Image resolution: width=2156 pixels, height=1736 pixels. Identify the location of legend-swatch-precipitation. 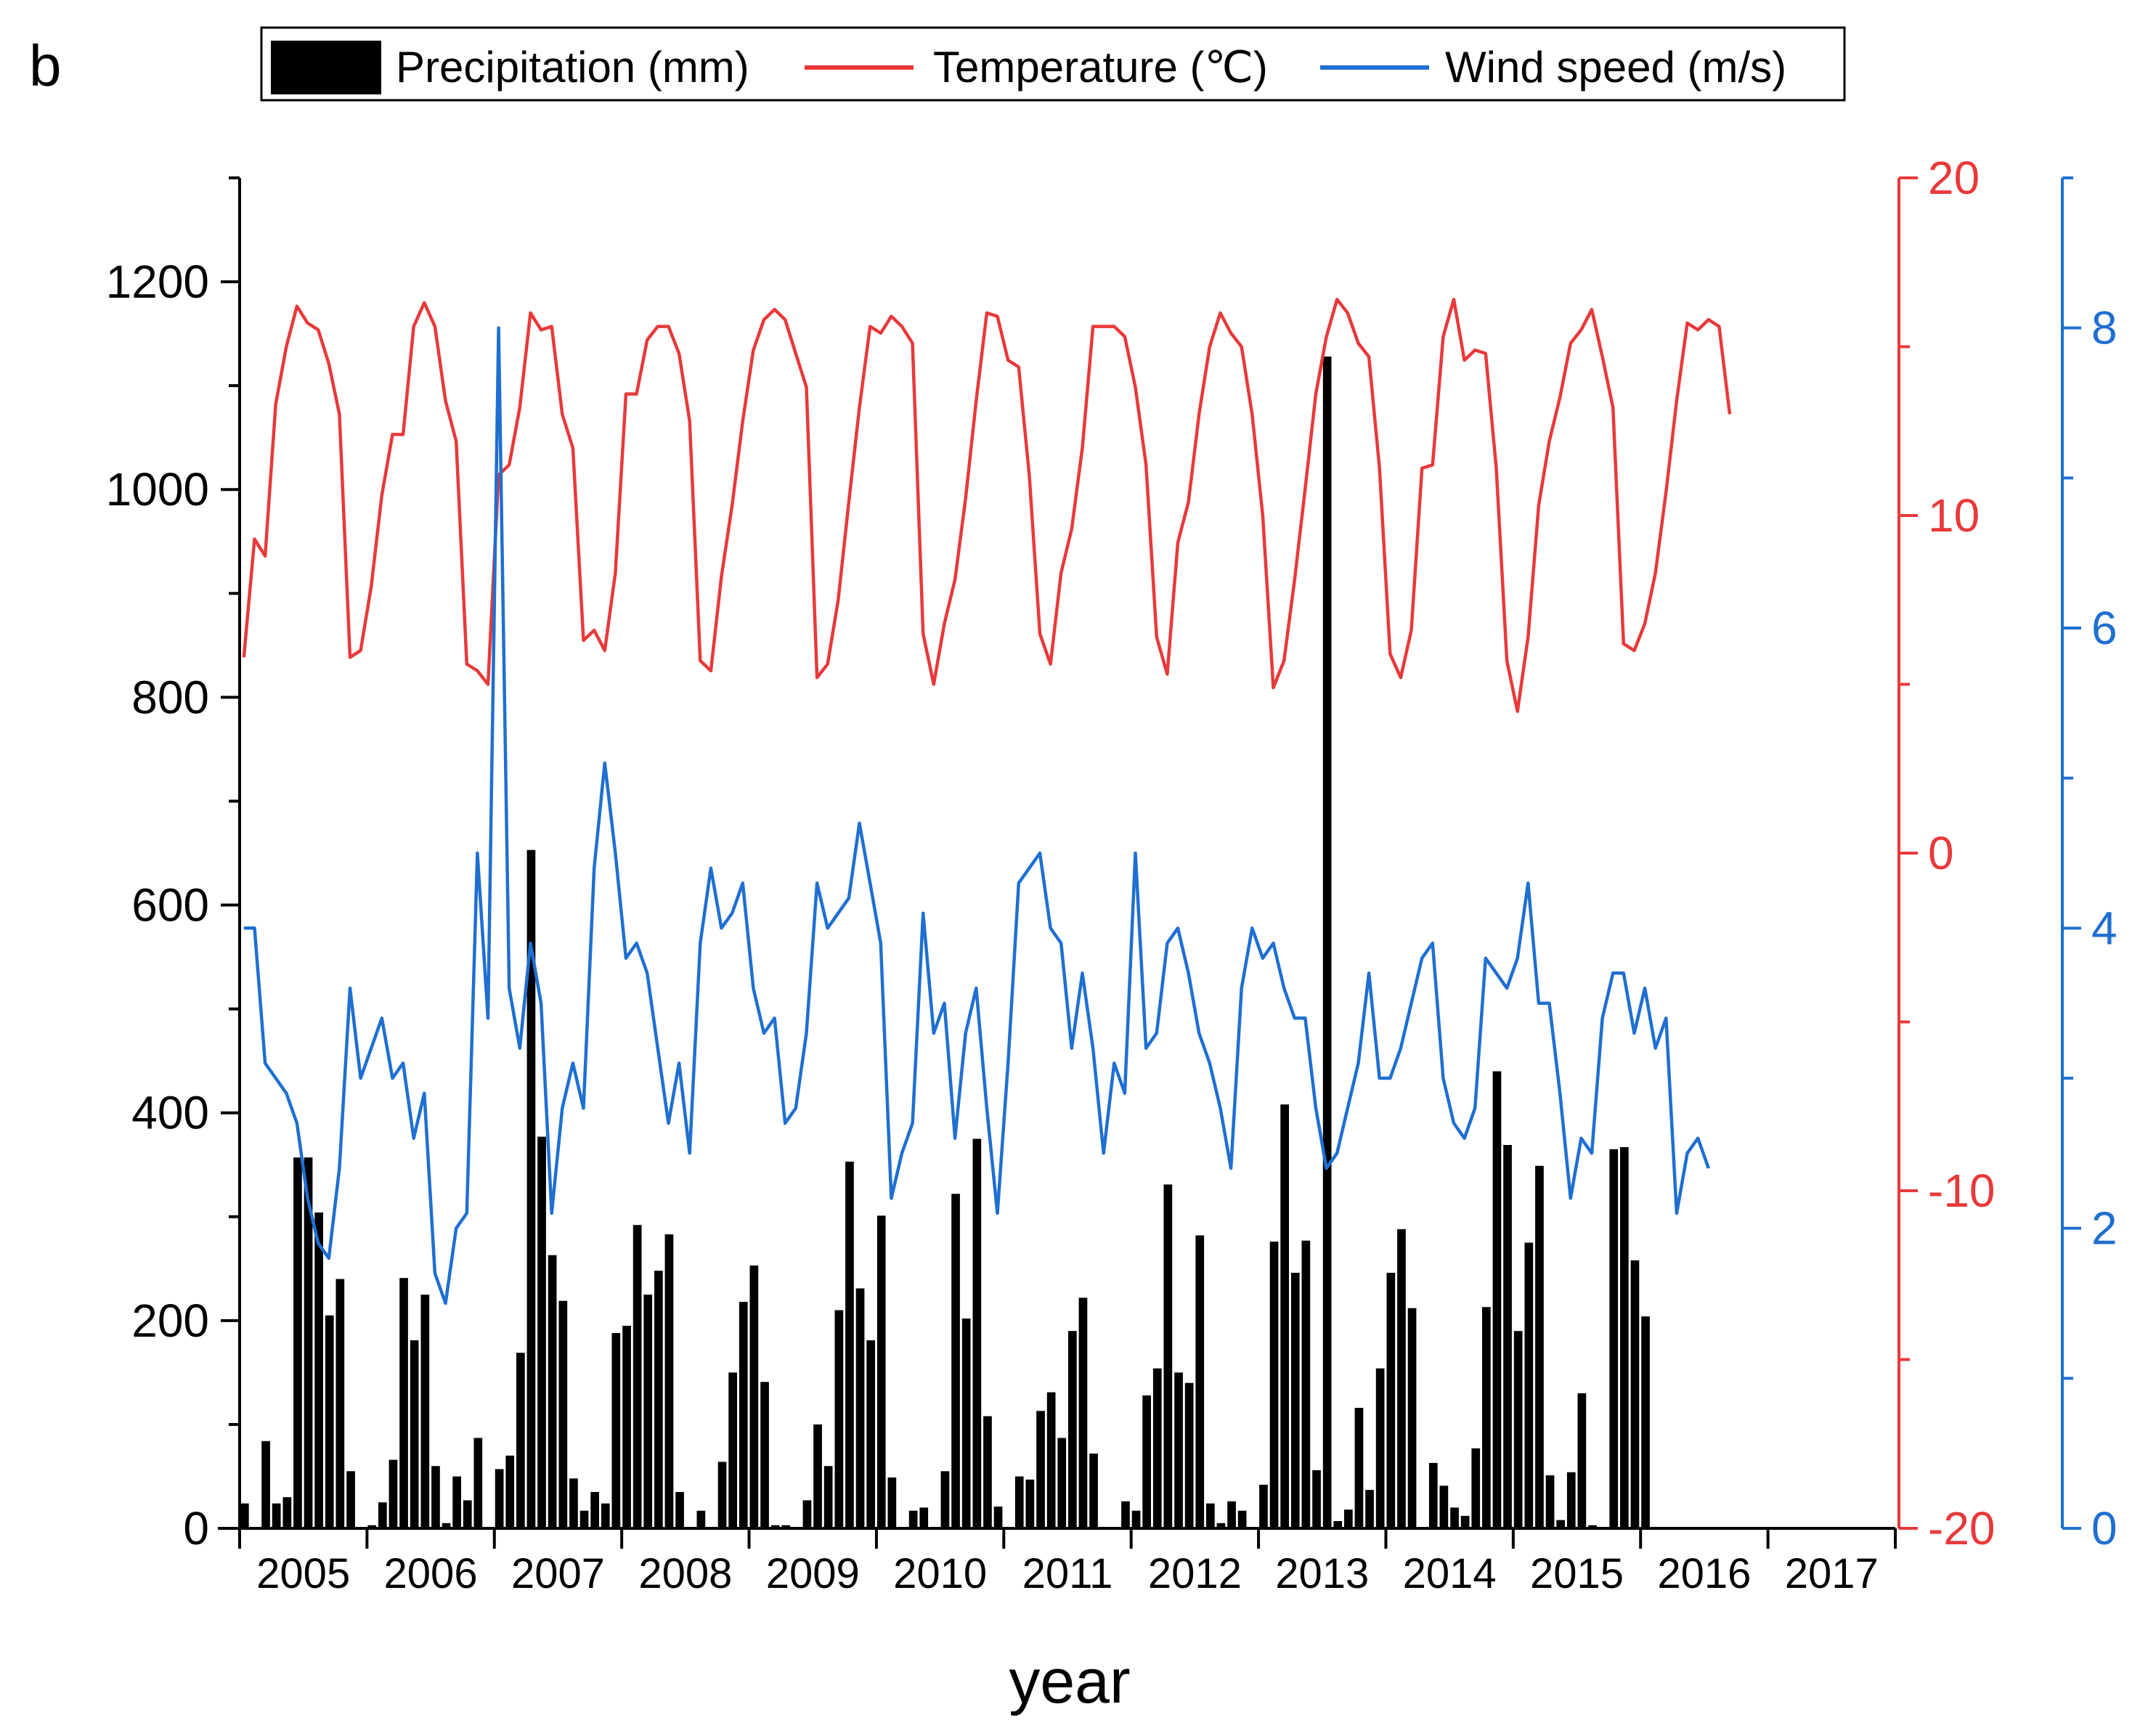
(326, 67).